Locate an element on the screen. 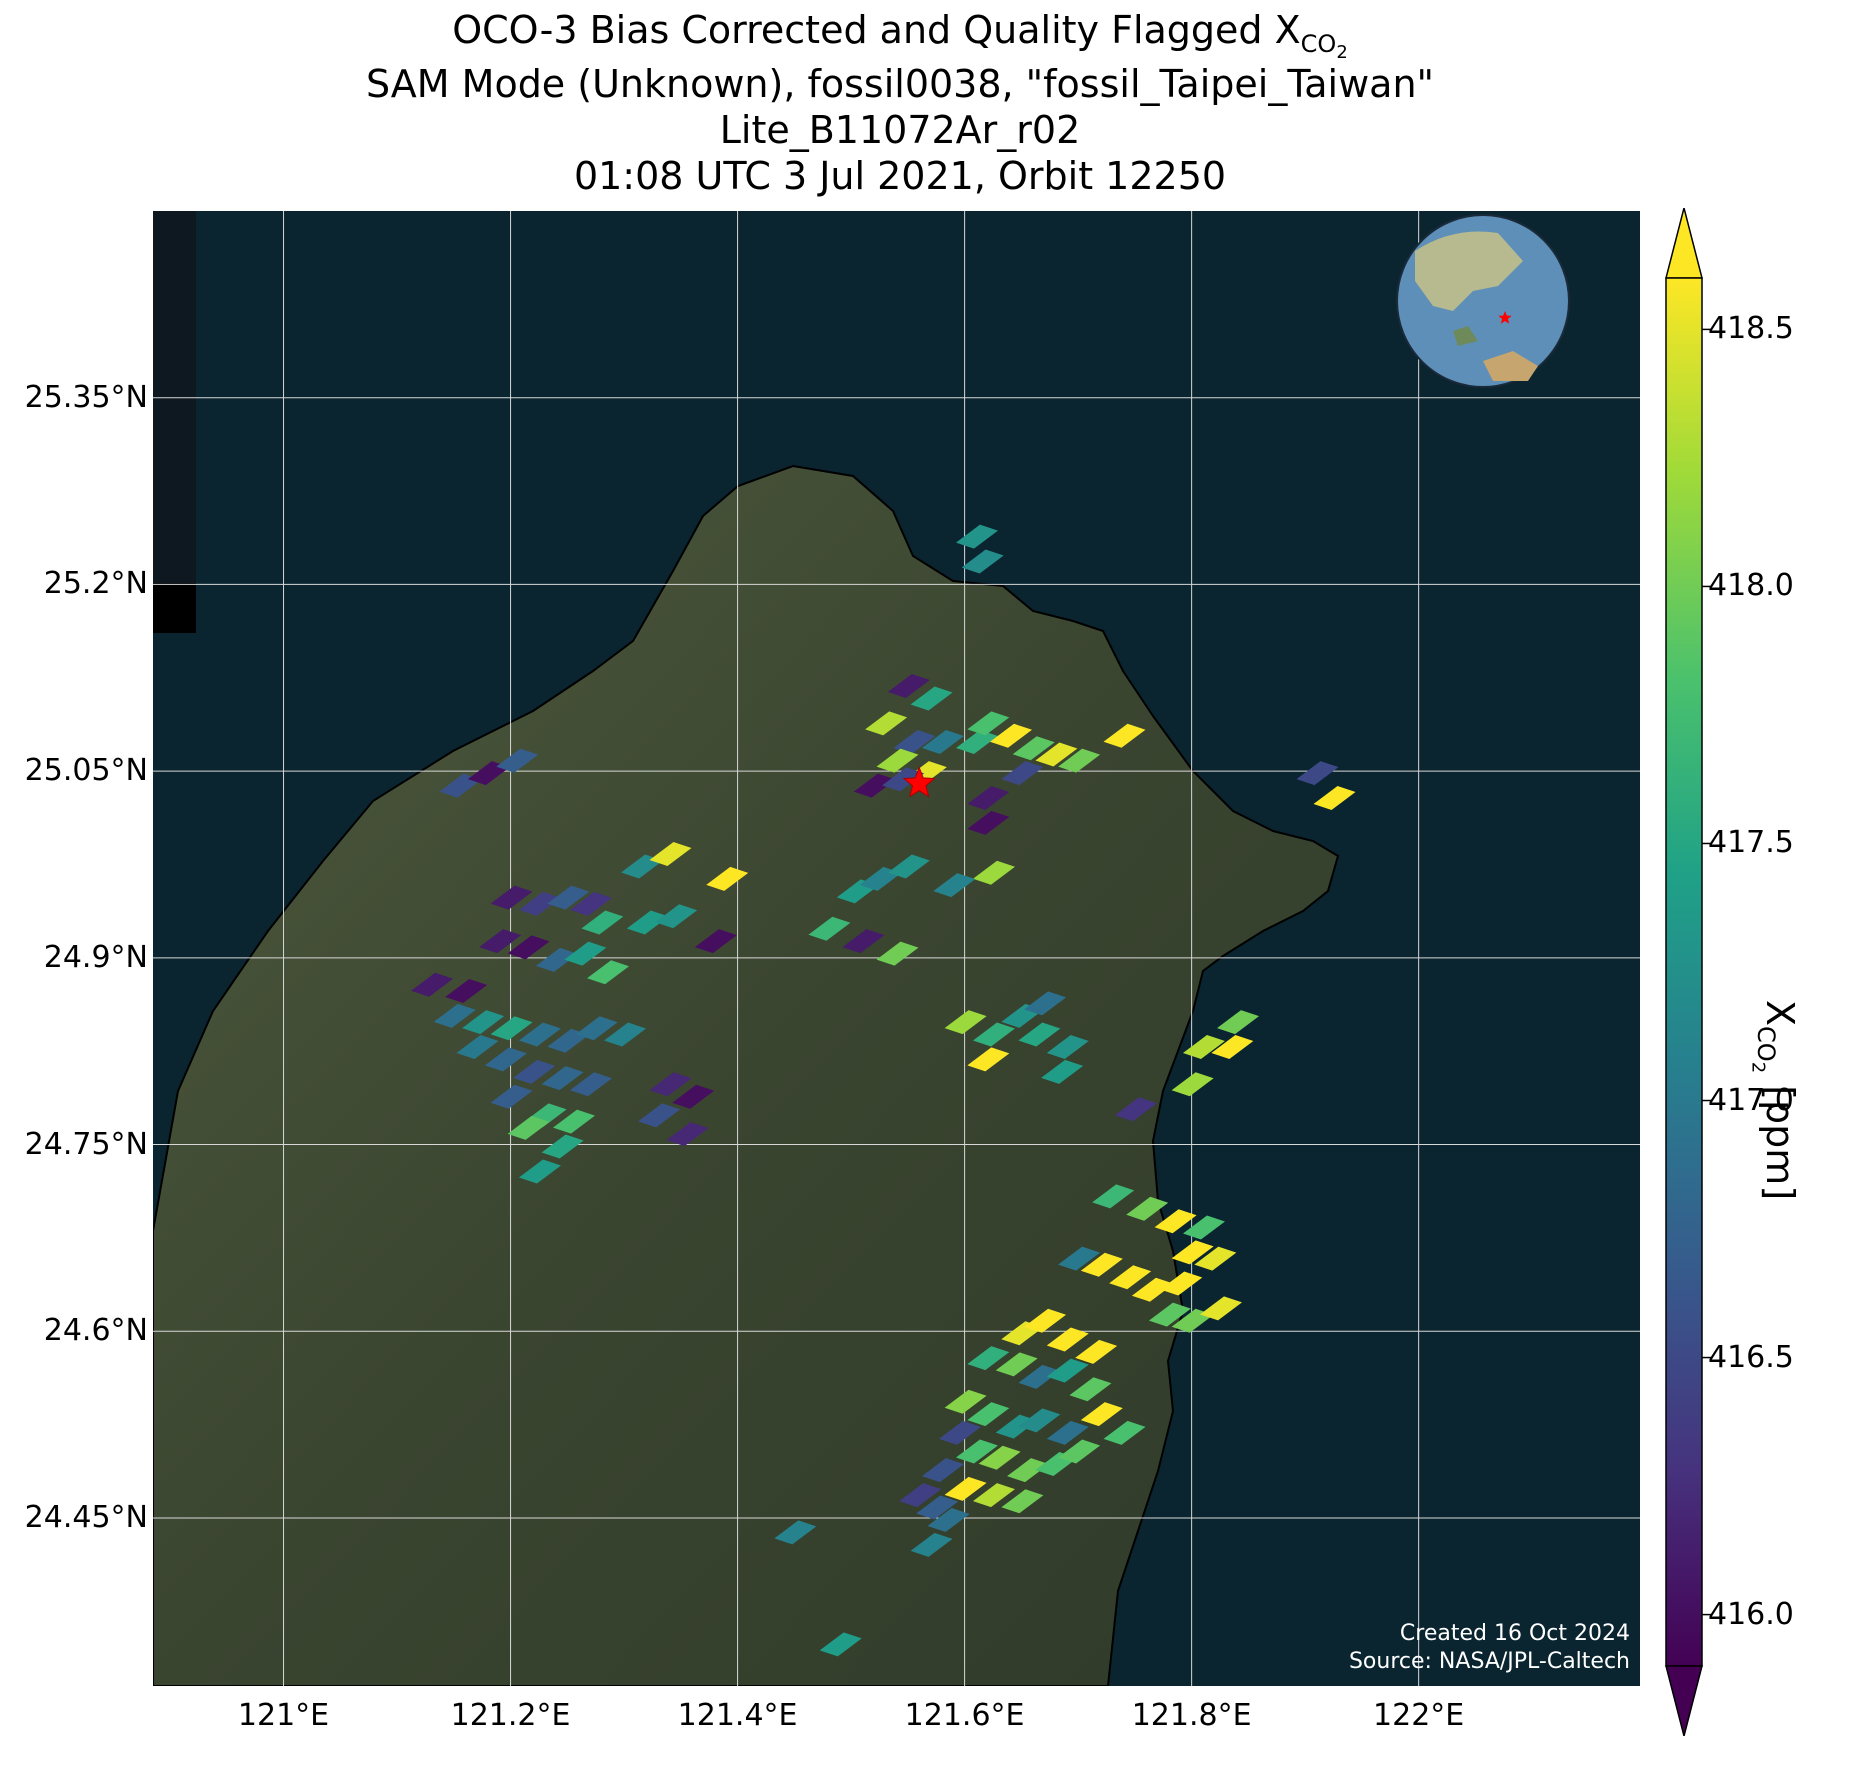 This screenshot has height=1772, width=1860. title-subsub: 2 is located at coordinates (1342, 52).